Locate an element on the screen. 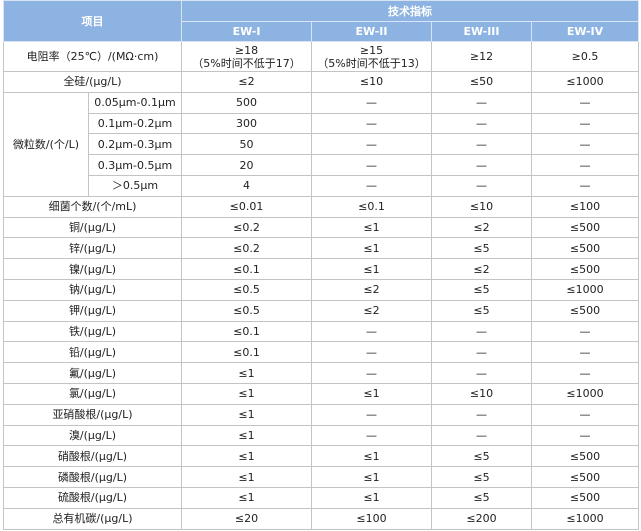 This screenshot has height=531, width=641. row-label: 亚硝酸根/(μg/L) is located at coordinates (92, 414).